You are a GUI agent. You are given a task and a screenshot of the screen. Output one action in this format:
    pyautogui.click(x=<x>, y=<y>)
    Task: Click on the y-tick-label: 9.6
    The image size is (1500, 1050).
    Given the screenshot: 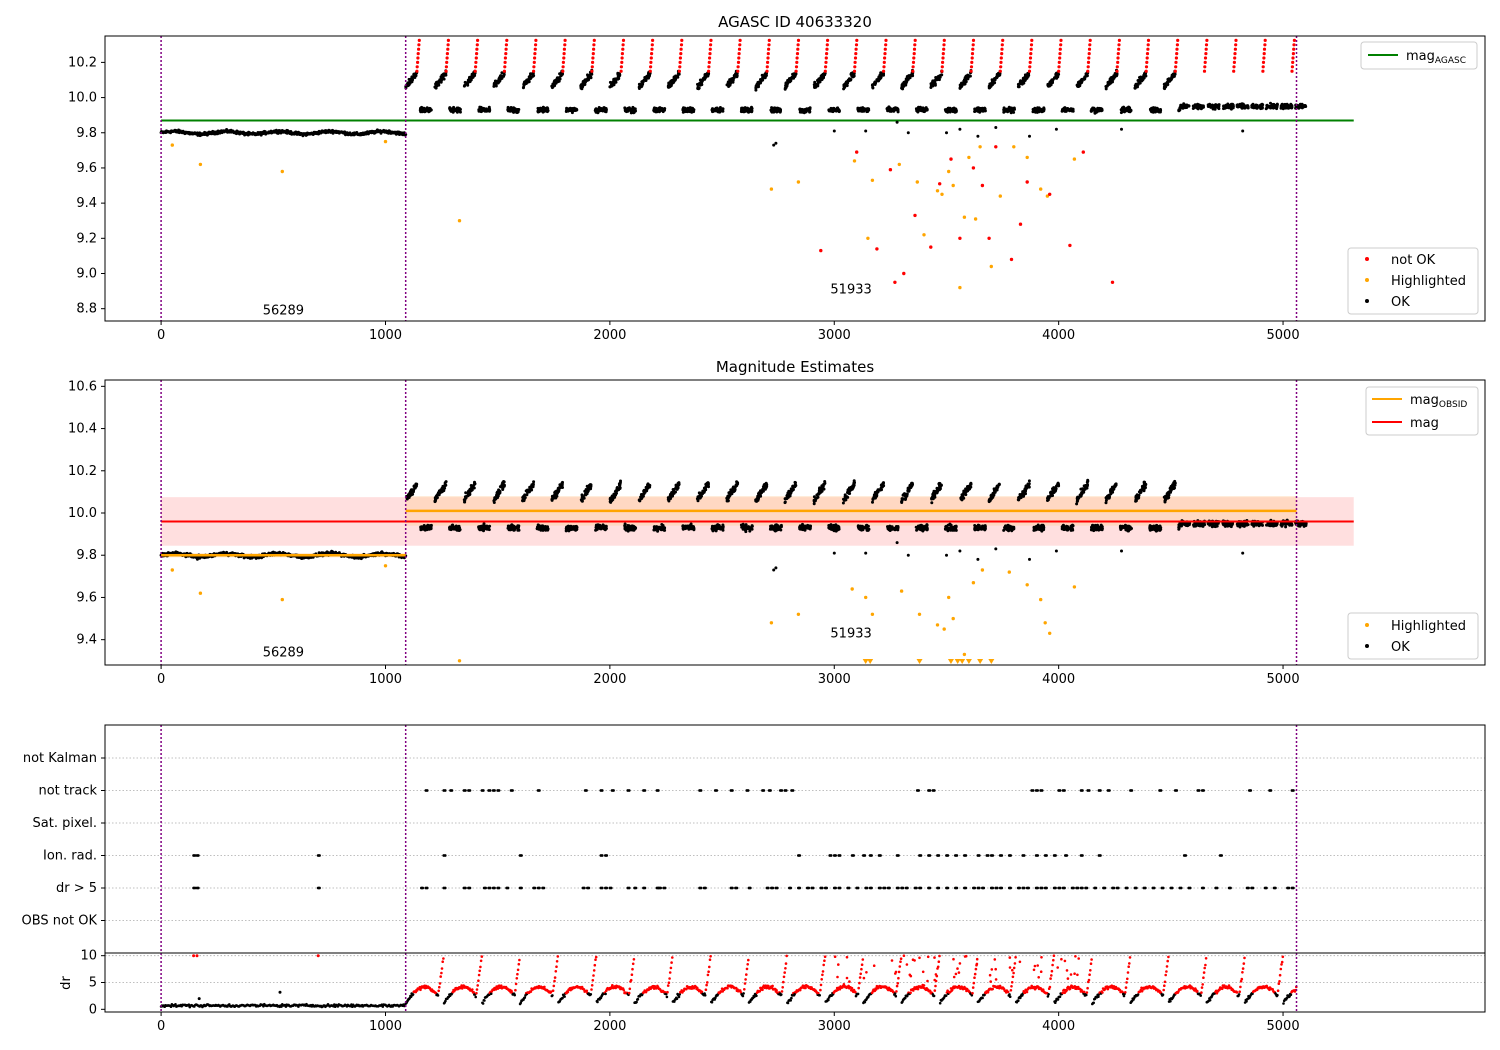 What is the action you would take?
    pyautogui.click(x=86, y=168)
    